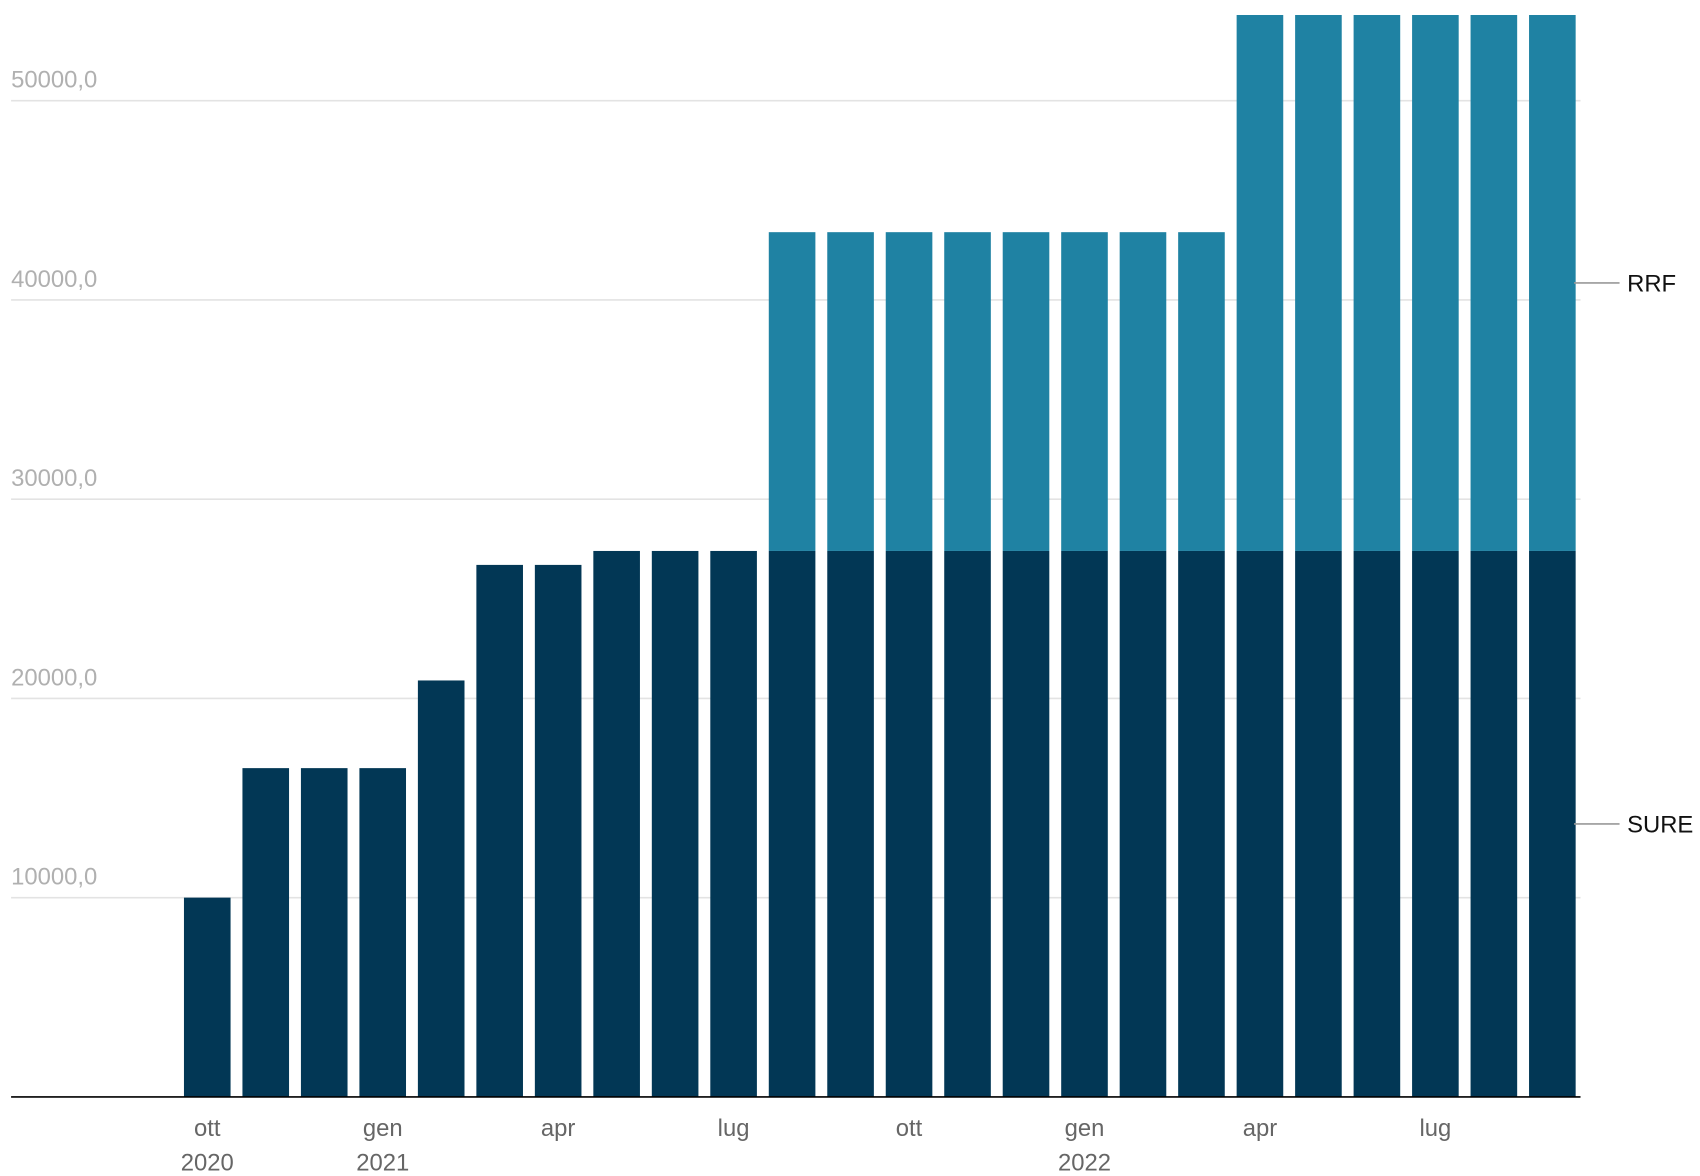  I want to click on y-tick-label: 50000,0, so click(54, 80).